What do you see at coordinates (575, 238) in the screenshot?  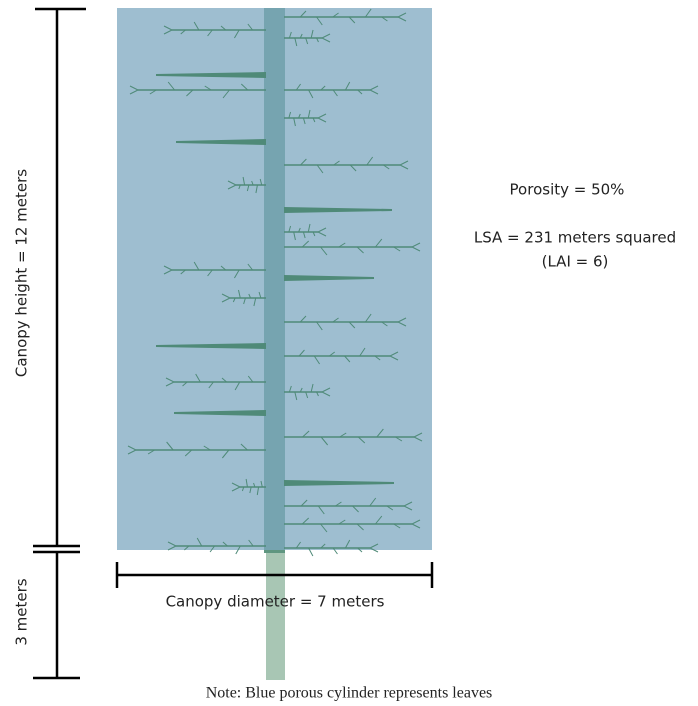 I see `lsa-label: LSA = 231 meters squared` at bounding box center [575, 238].